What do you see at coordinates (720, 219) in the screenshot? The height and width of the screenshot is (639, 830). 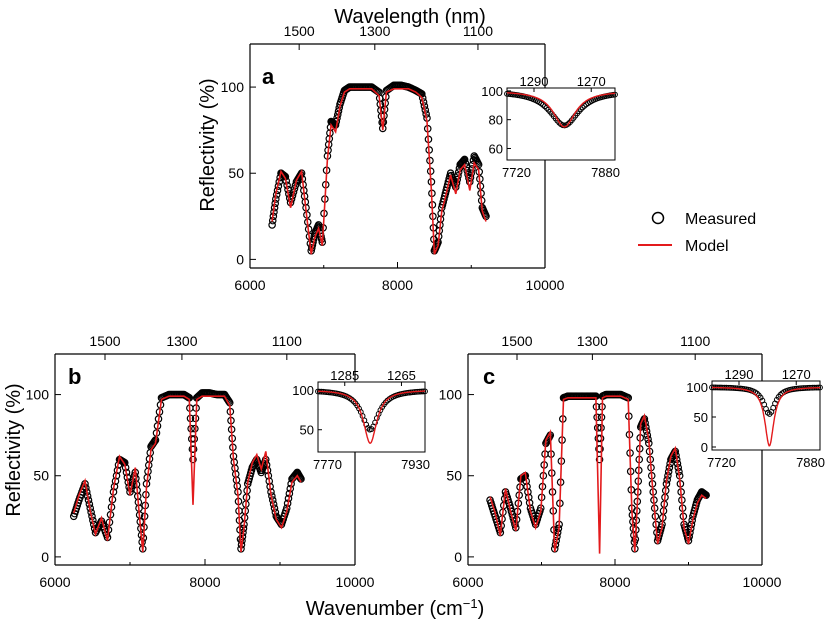 I see `legend-measured-label: Measured` at bounding box center [720, 219].